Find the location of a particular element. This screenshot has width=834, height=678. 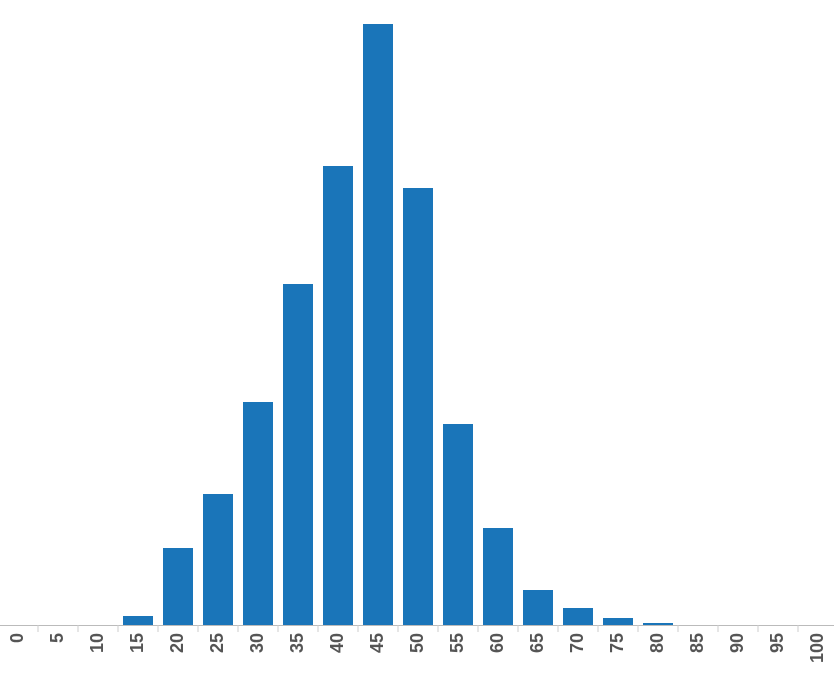

x-tick-label: 0 is located at coordinates (17, 638).